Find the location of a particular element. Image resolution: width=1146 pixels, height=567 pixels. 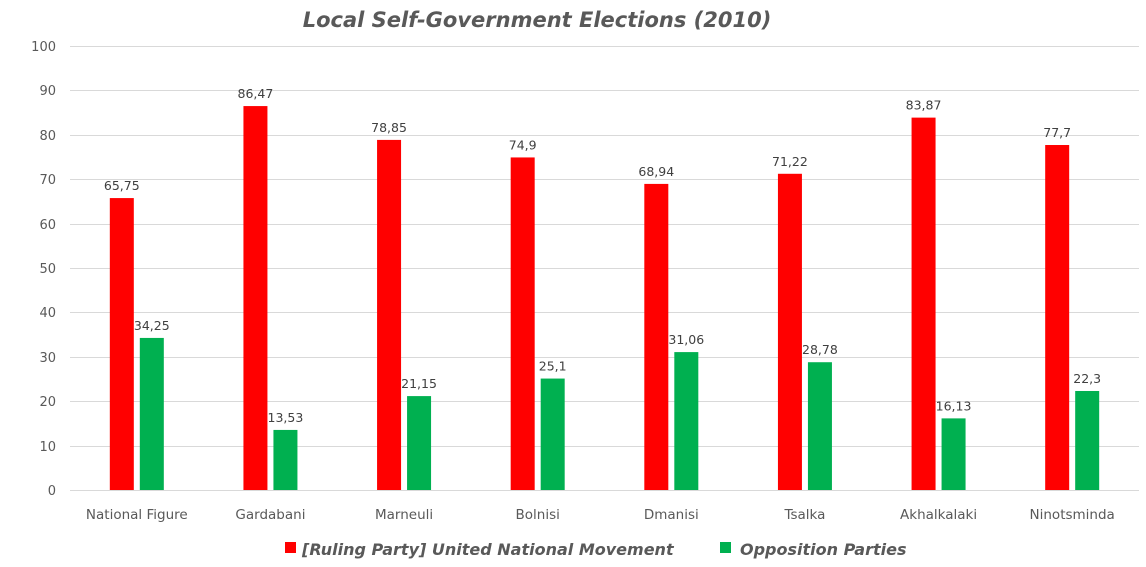

y-tick-label: 70 is located at coordinates (47, 180).